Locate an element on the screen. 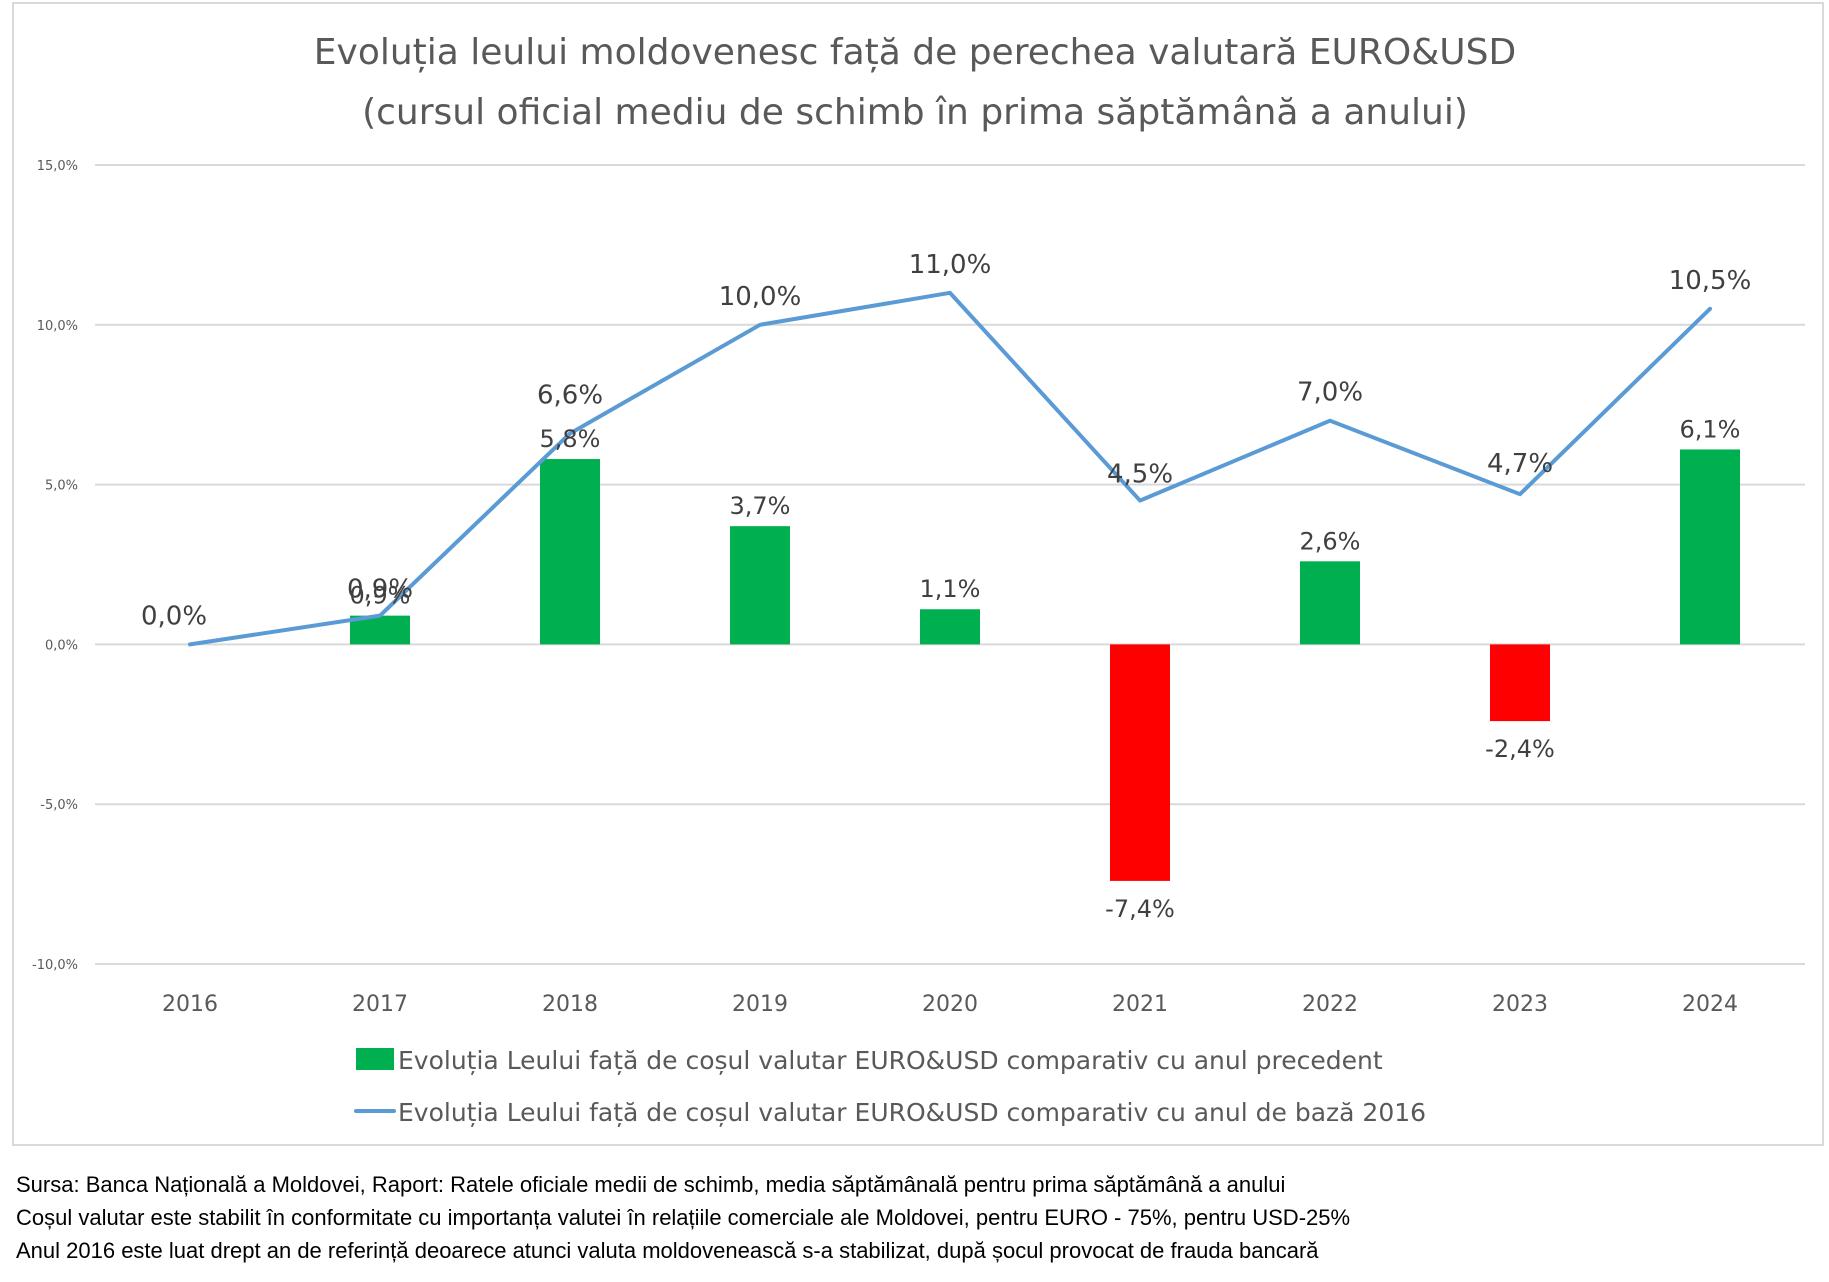 This screenshot has width=1829, height=1282. x-tick-label: 2023 is located at coordinates (1520, 1004).